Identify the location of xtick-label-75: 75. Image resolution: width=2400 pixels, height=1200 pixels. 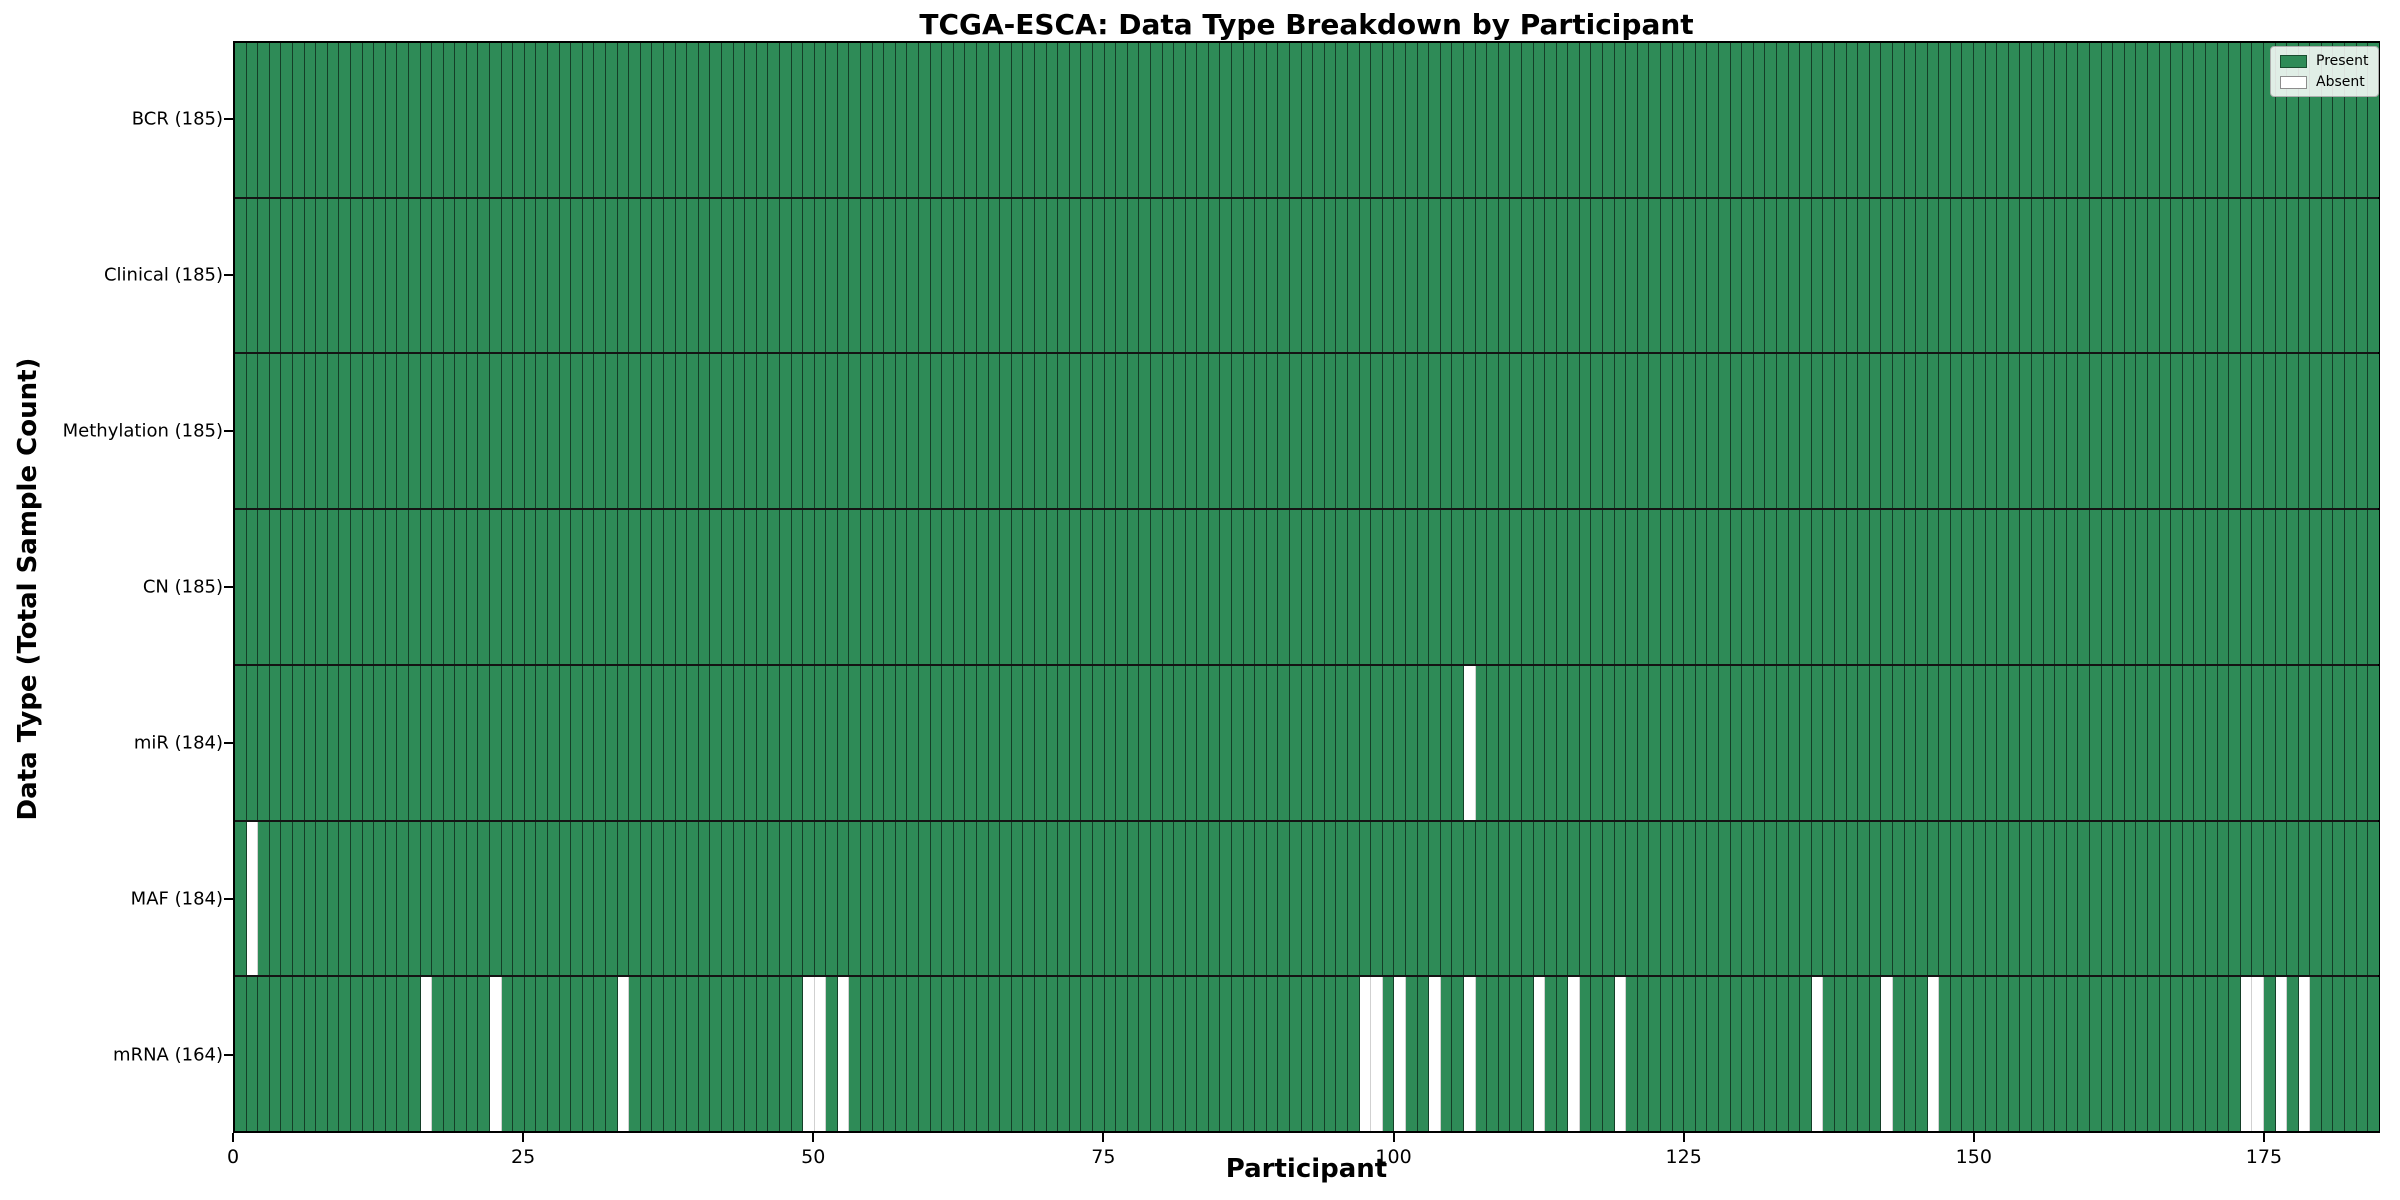
(1103, 1157).